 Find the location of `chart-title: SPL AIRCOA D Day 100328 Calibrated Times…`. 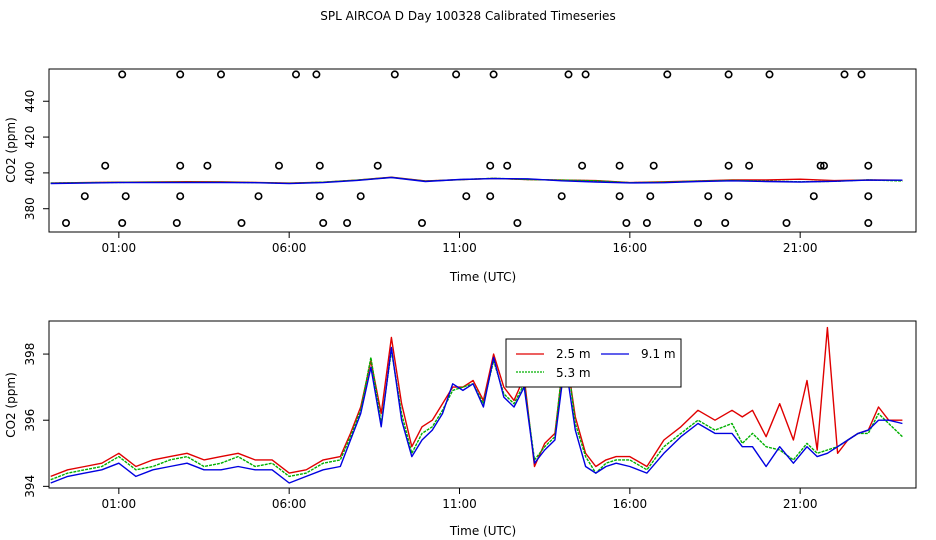

chart-title: SPL AIRCOA D Day 100328 Calibrated Times… is located at coordinates (468, 16).